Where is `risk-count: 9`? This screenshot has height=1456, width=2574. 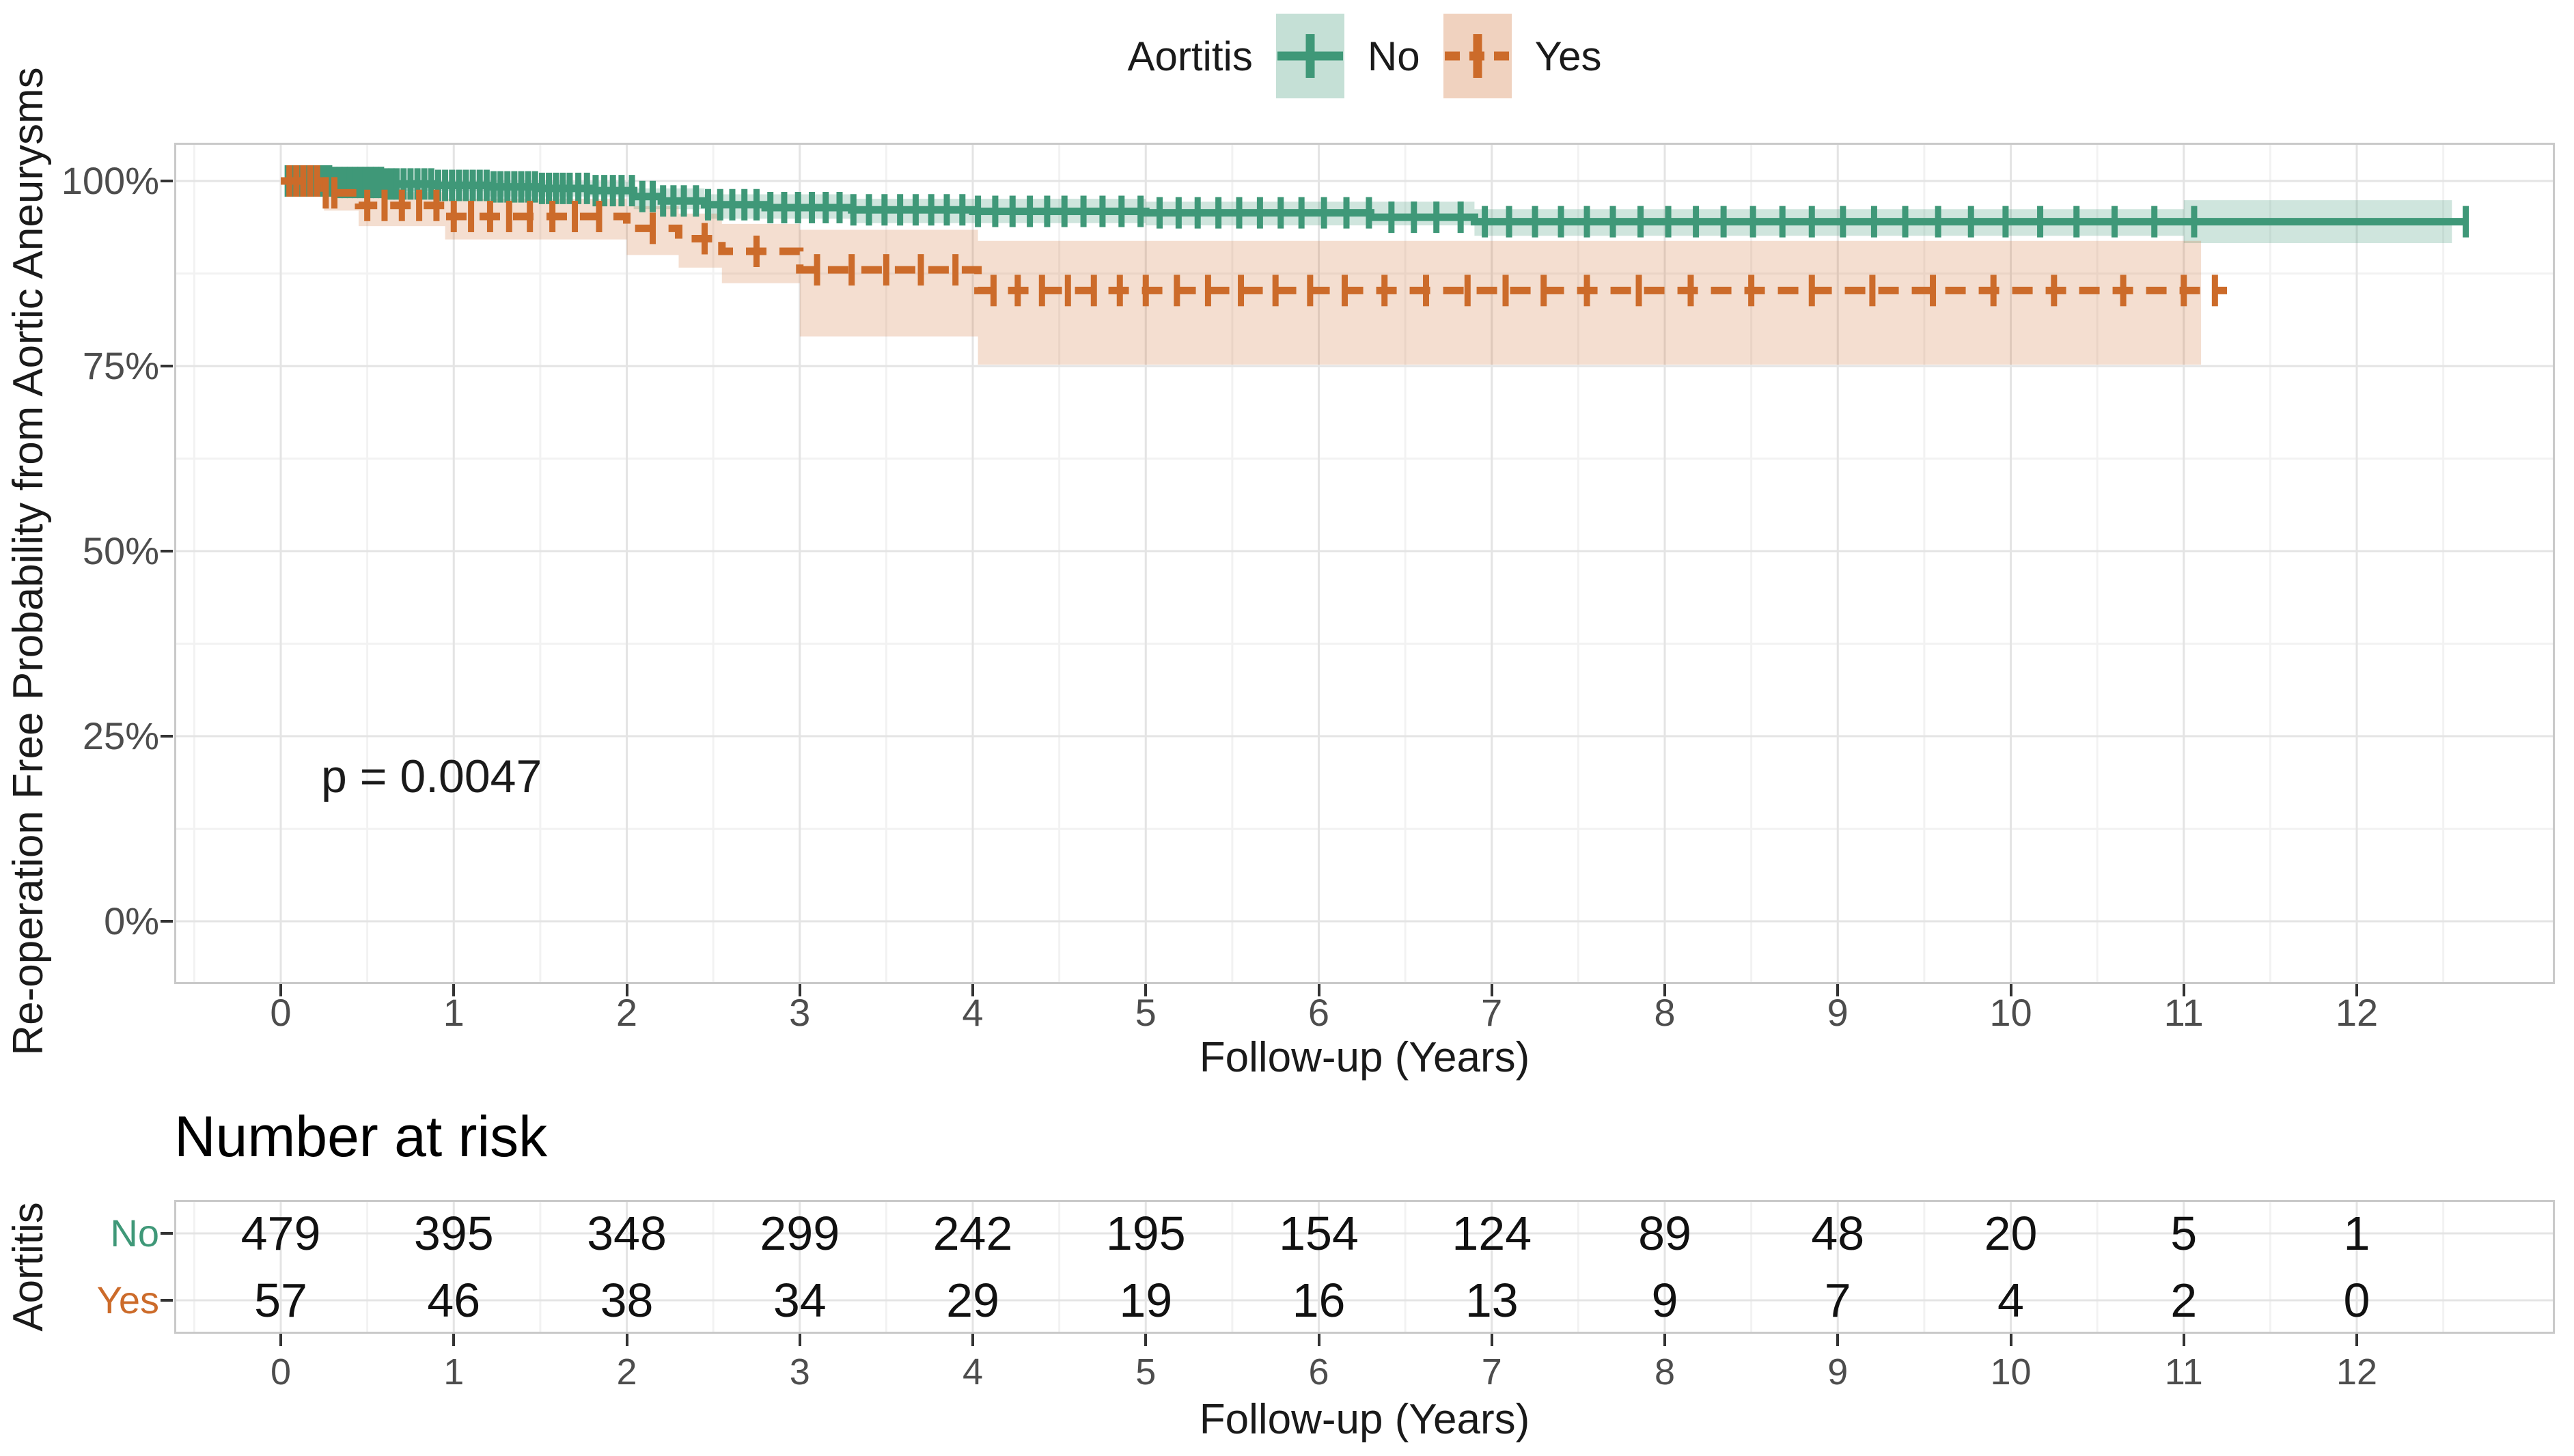 risk-count: 9 is located at coordinates (1664, 1300).